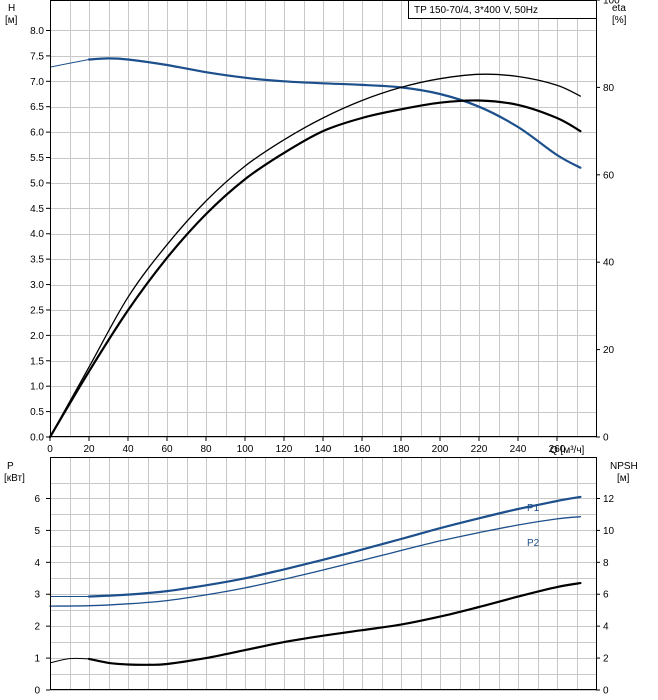 Image resolution: width=658 pixels, height=700 pixels. I want to click on p1-series-label: P1, so click(533, 508).